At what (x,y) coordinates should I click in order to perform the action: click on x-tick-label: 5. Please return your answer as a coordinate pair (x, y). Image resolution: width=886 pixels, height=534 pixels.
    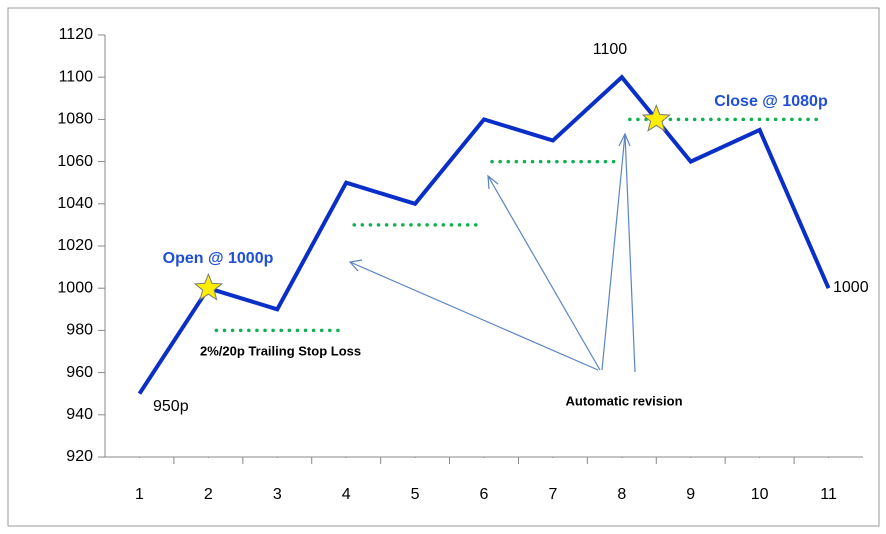
    Looking at the image, I should click on (415, 494).